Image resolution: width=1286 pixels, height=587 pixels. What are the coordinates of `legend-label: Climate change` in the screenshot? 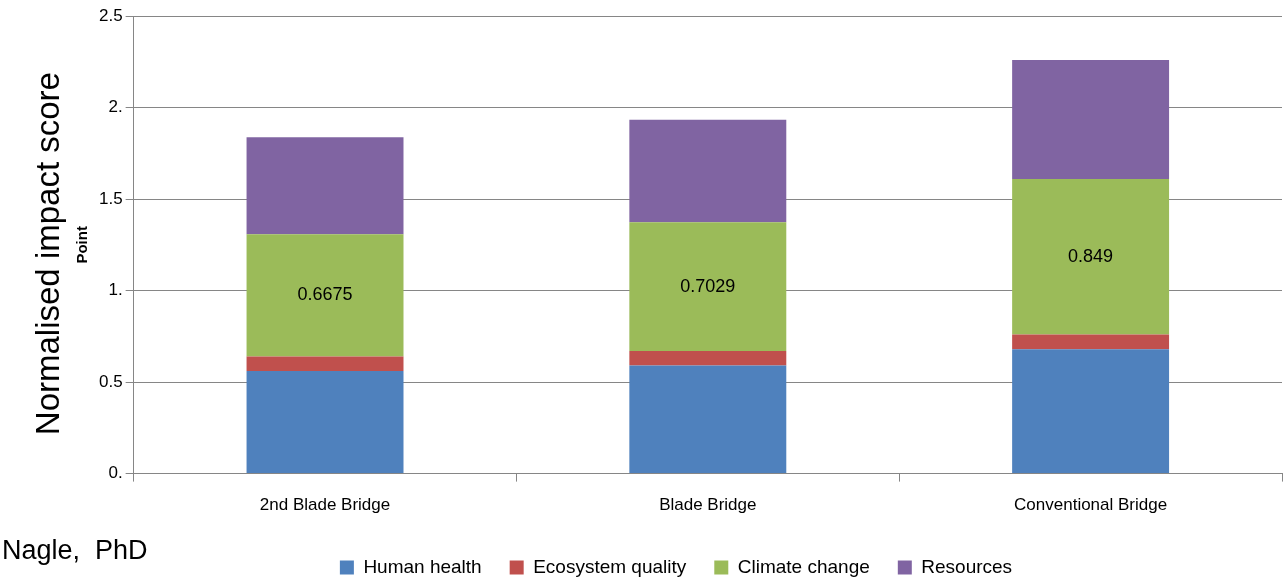 It's located at (803, 566).